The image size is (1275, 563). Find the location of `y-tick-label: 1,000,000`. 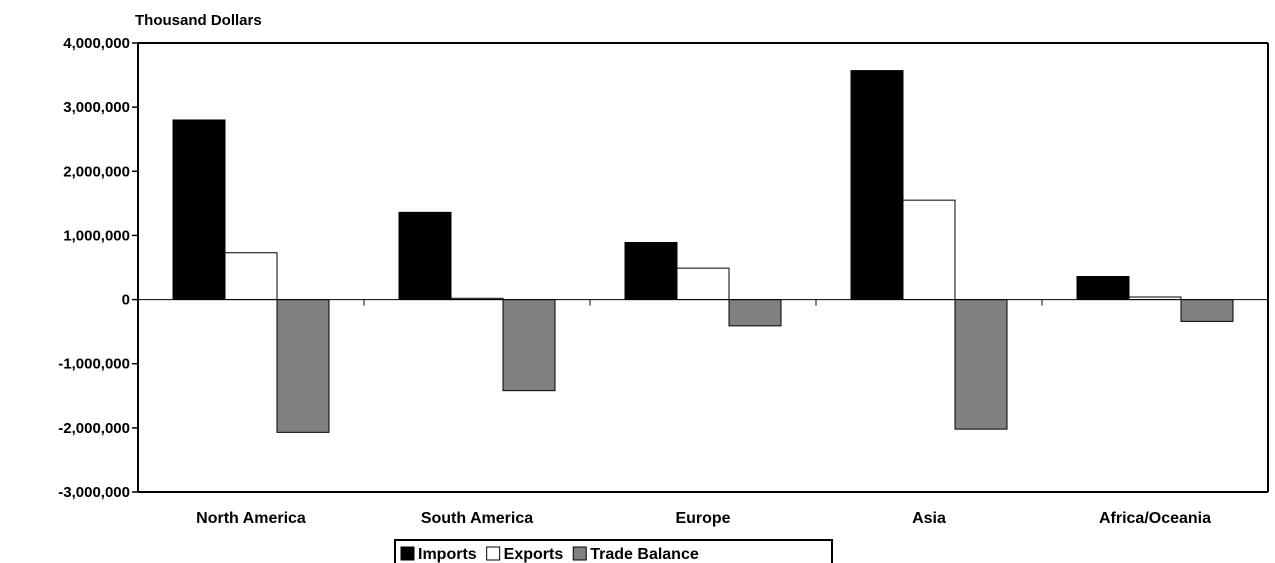

y-tick-label: 1,000,000 is located at coordinates (96, 235).